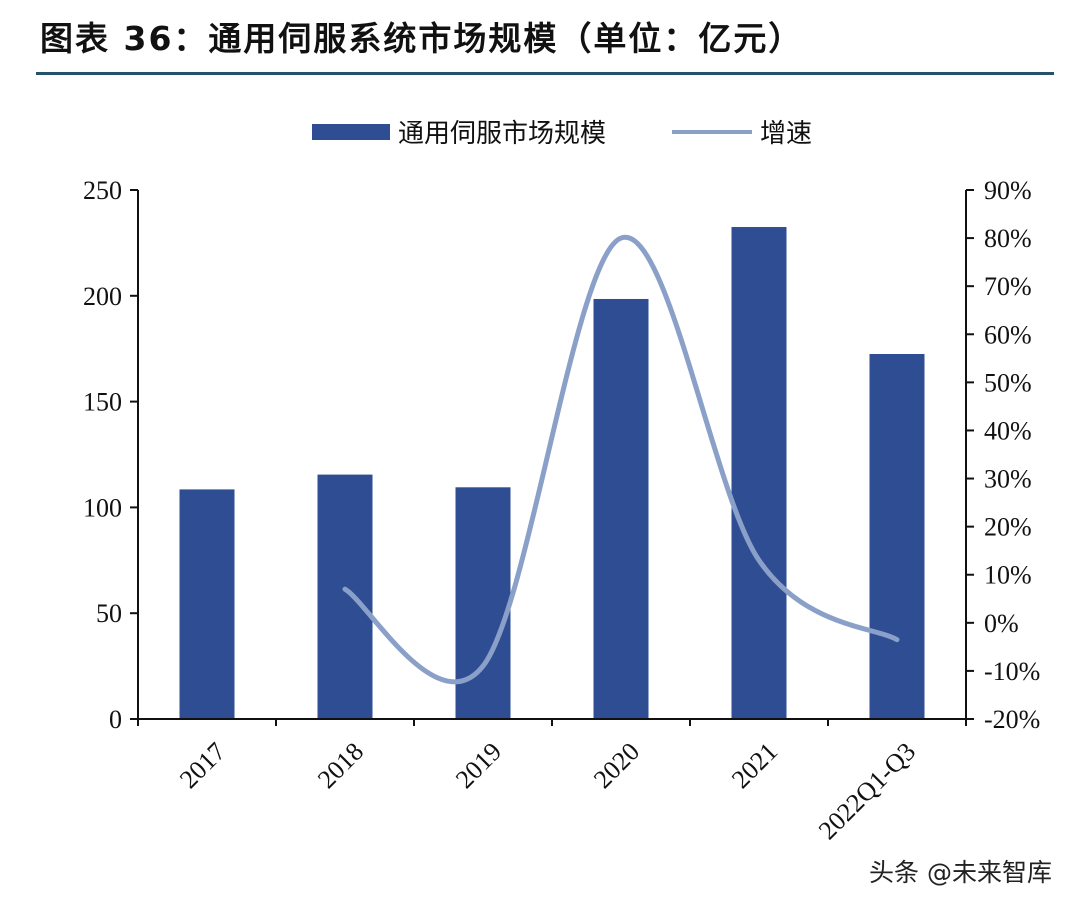 The image size is (1080, 907). What do you see at coordinates (545, 73) in the screenshot?
I see `title-divider` at bounding box center [545, 73].